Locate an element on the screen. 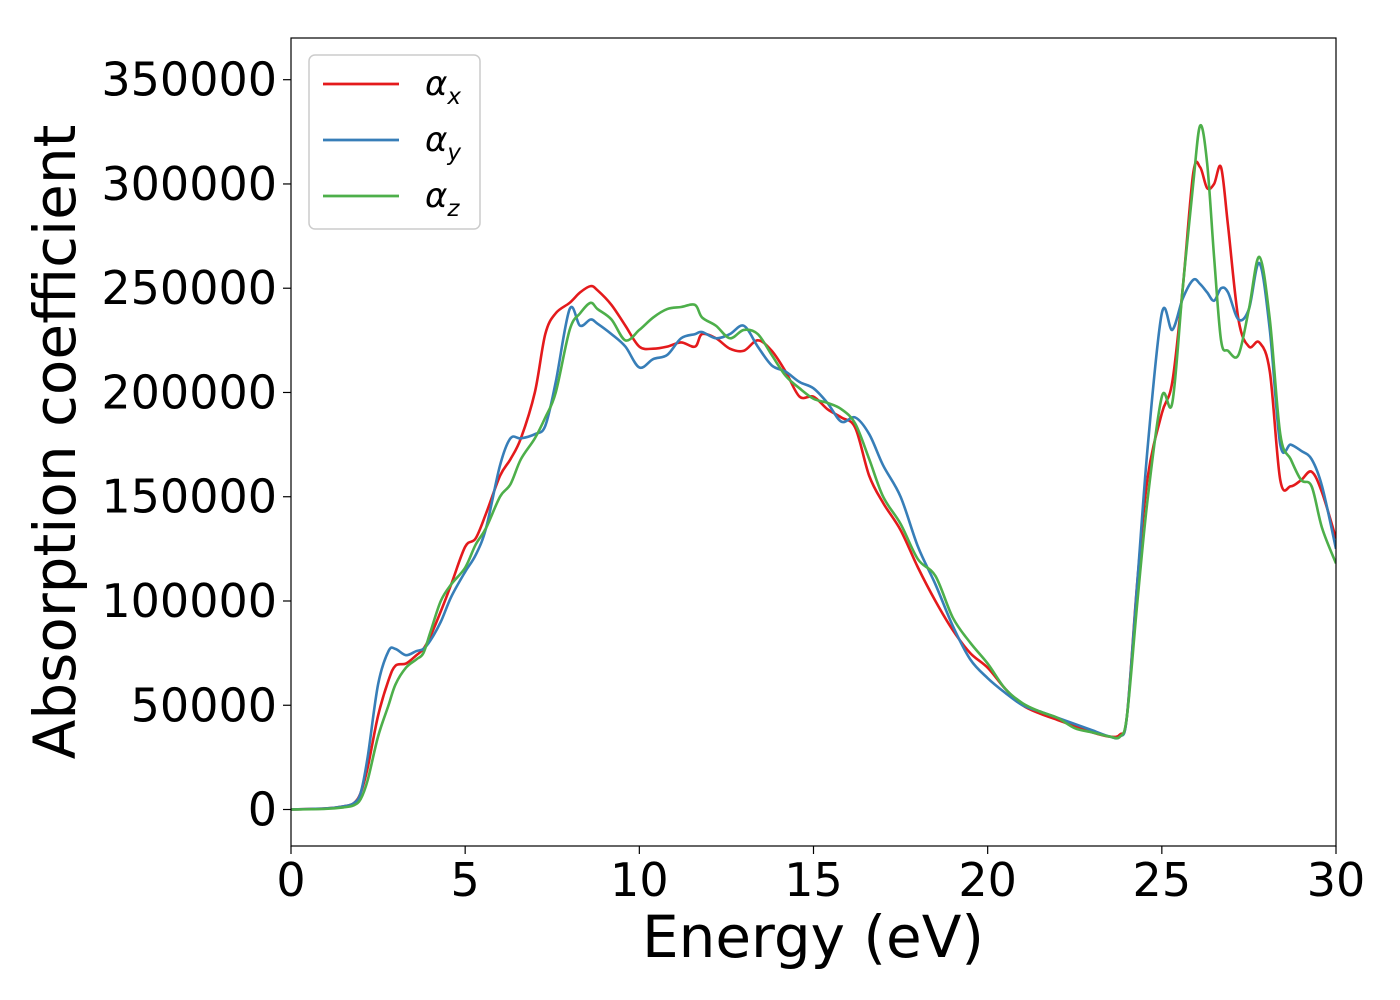  y-axis-label: Absorption coefficient is located at coordinates (55, 442).